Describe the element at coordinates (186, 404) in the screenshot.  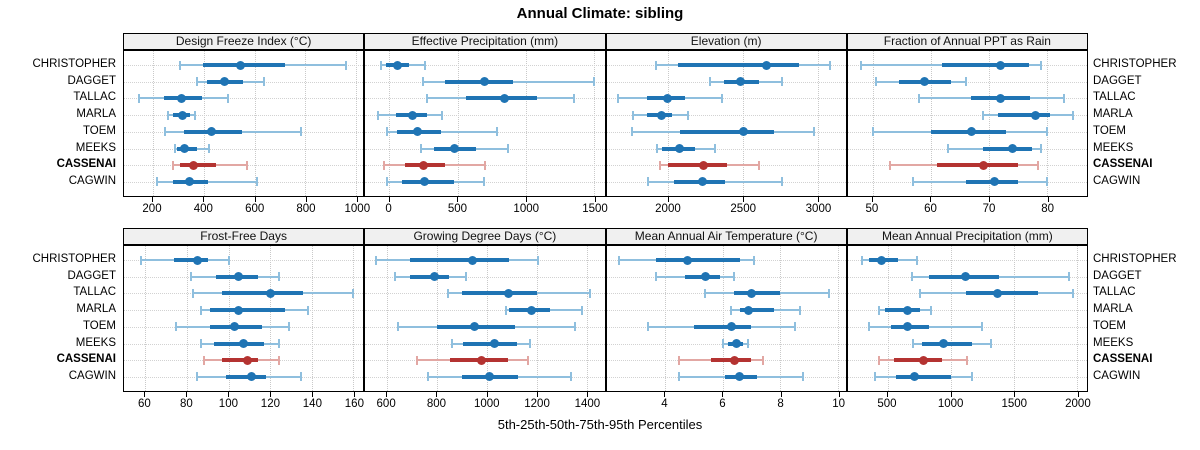
I see `axis-tick-label: 80` at that location.